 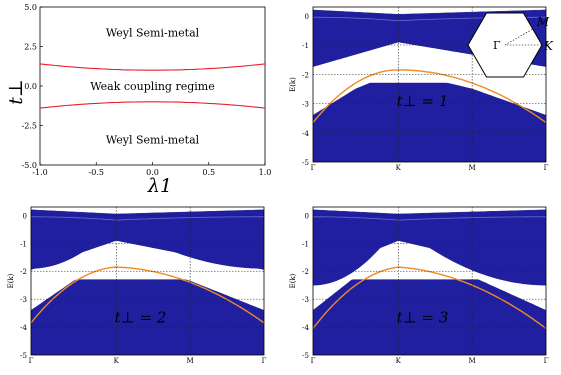 I want to click on phase-xtick-label: 0.0, so click(x=152, y=172).